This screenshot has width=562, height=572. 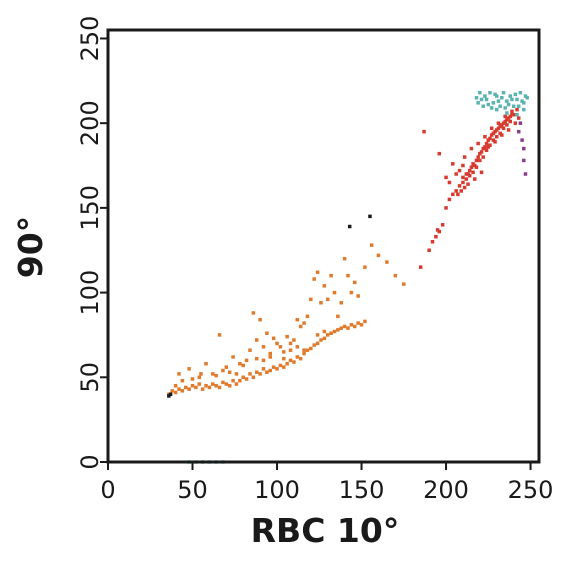 I want to click on x-tick-label: 200, so click(x=446, y=490).